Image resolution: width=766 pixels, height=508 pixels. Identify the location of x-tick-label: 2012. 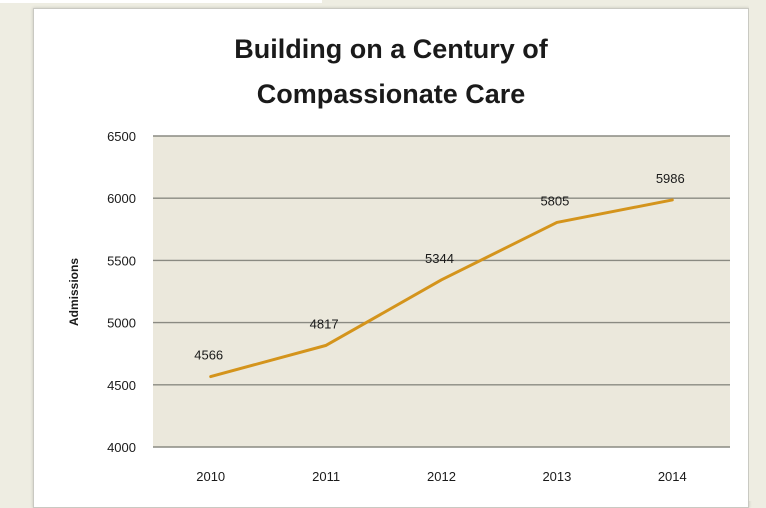
(441, 476).